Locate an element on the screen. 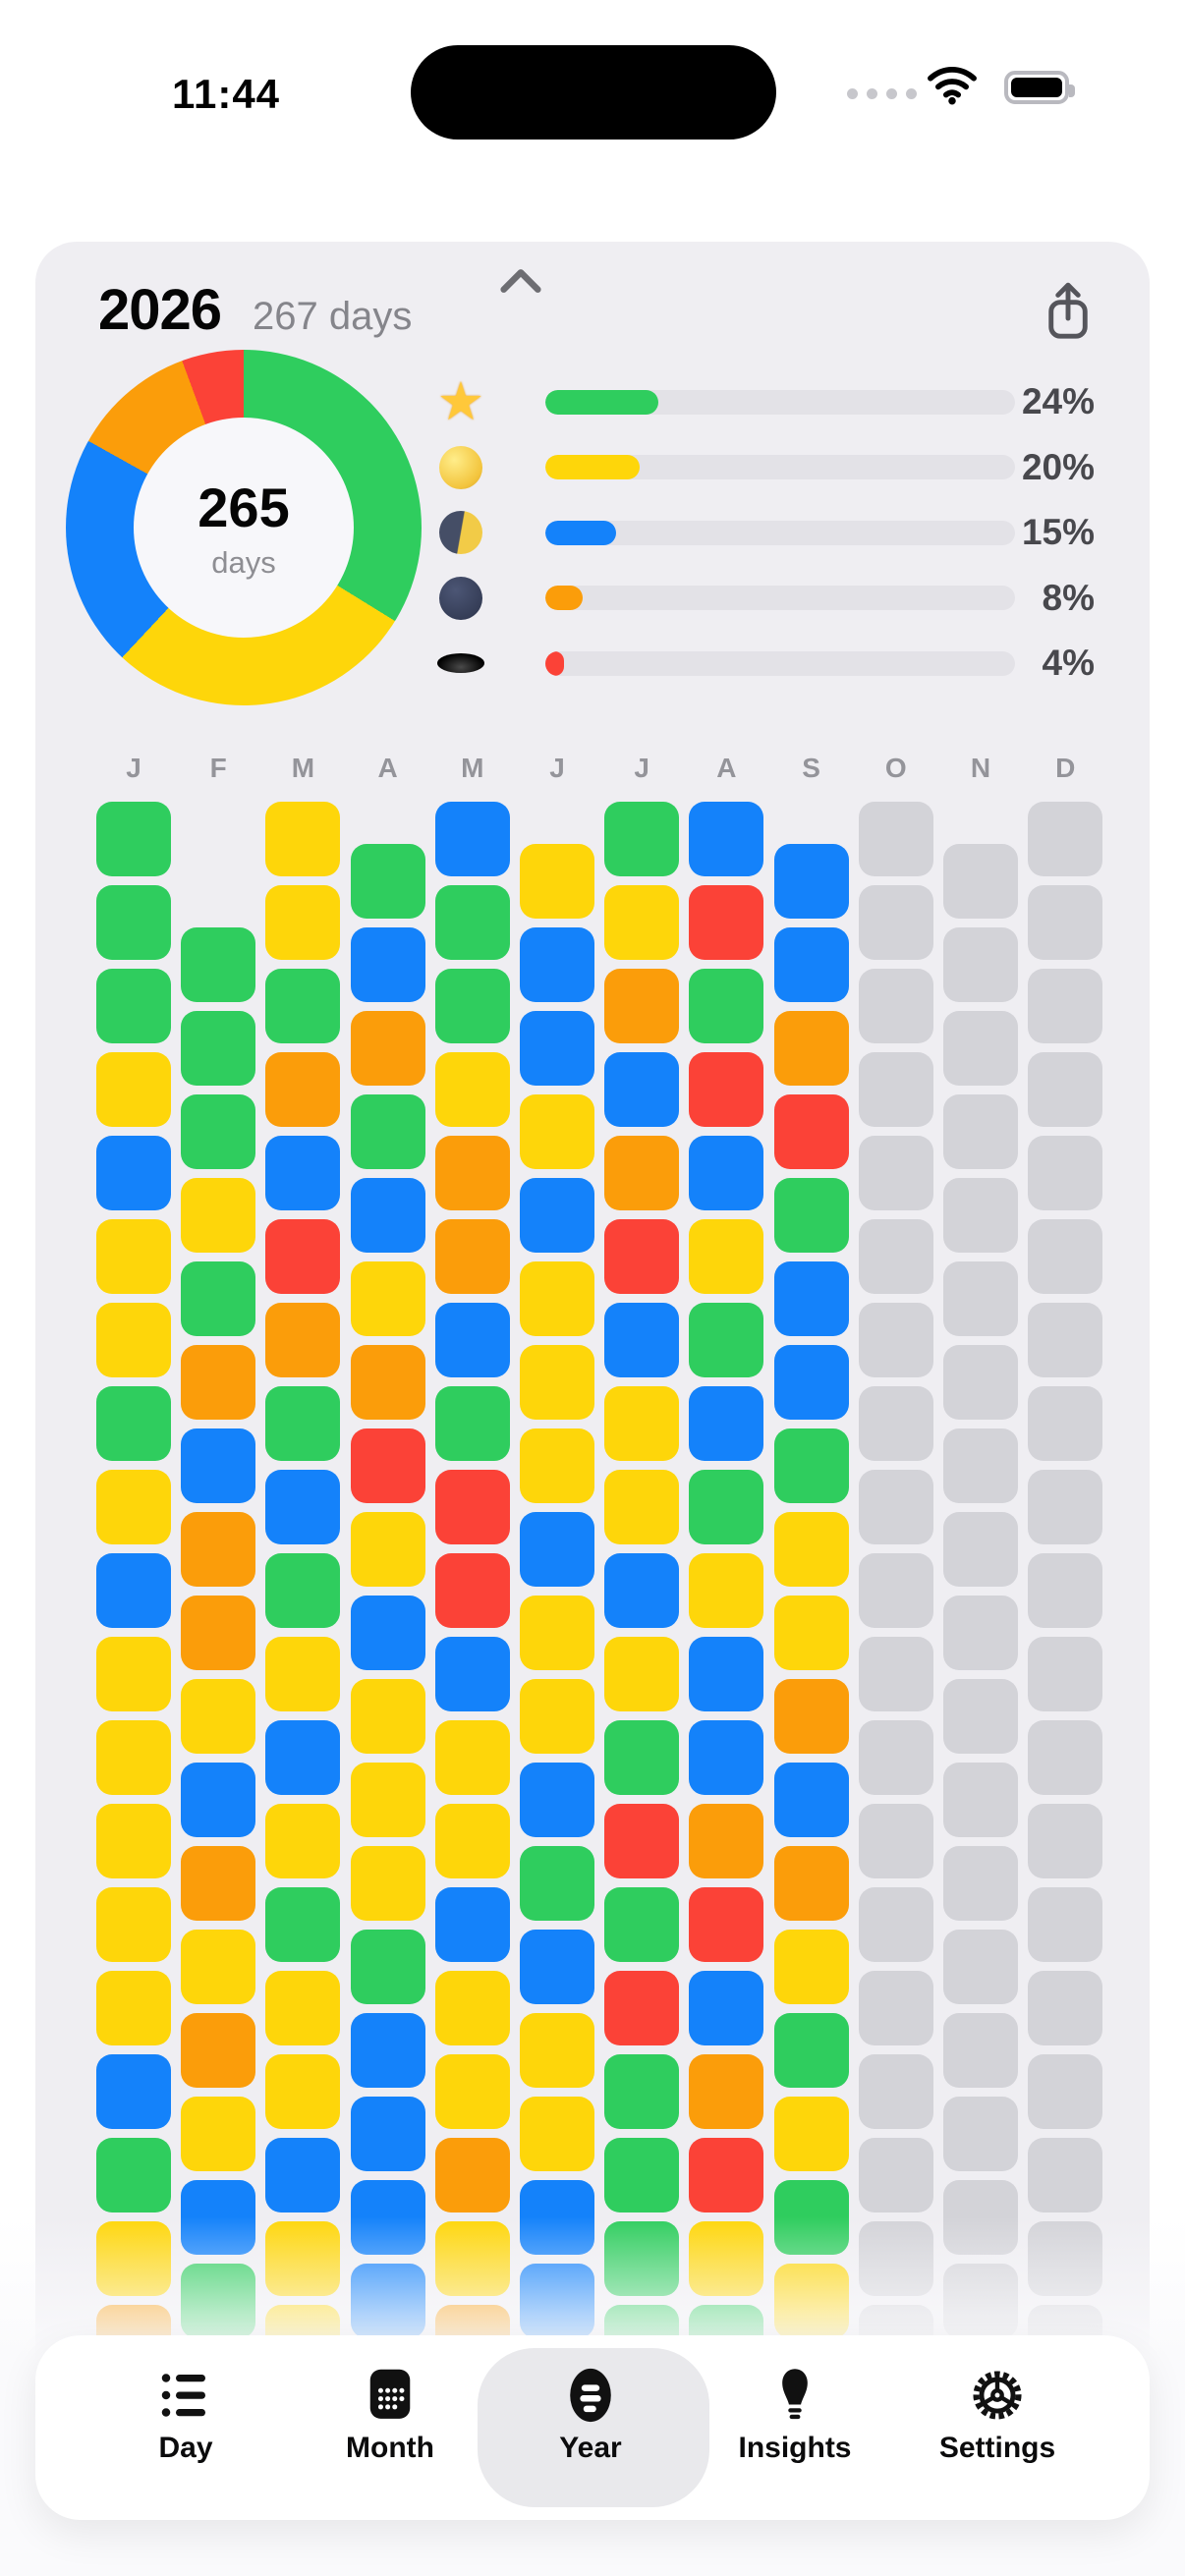  tab-month: Month is located at coordinates (391, 2427).